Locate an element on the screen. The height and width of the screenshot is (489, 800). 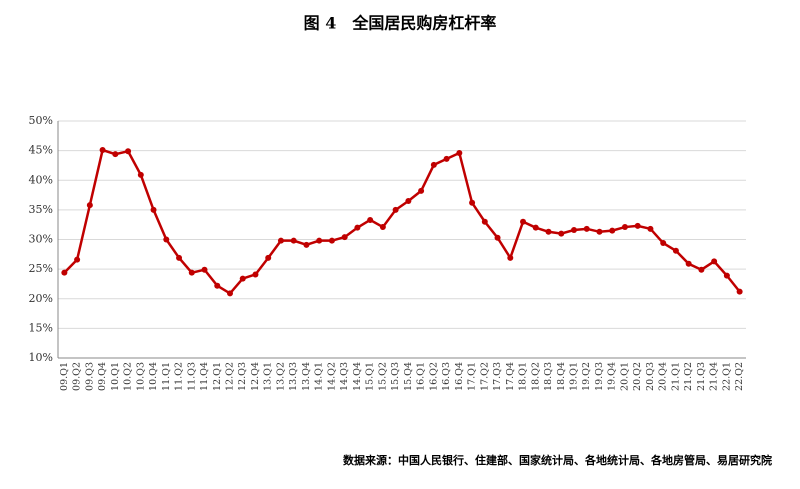
x-tick-label: 20.Q4 is located at coordinates (663, 376).